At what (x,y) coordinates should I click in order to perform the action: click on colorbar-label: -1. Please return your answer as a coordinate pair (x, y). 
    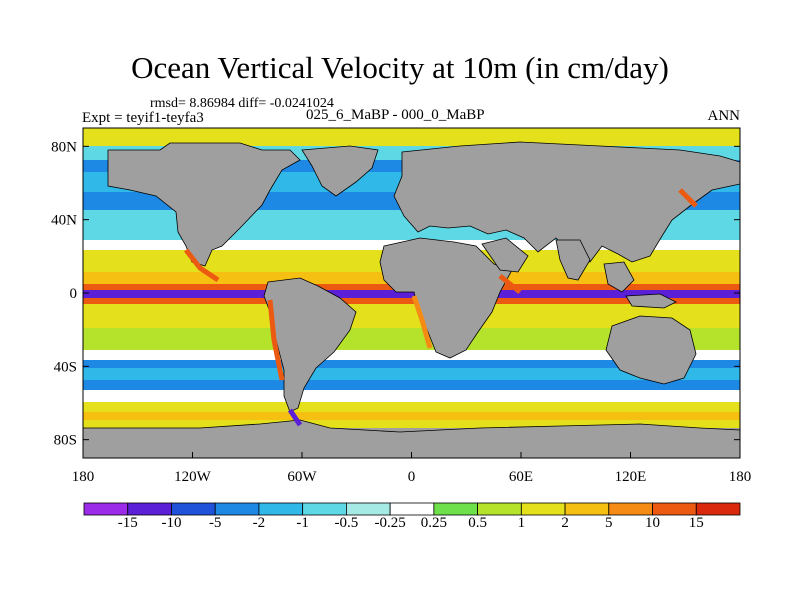
    Looking at the image, I should click on (302, 523).